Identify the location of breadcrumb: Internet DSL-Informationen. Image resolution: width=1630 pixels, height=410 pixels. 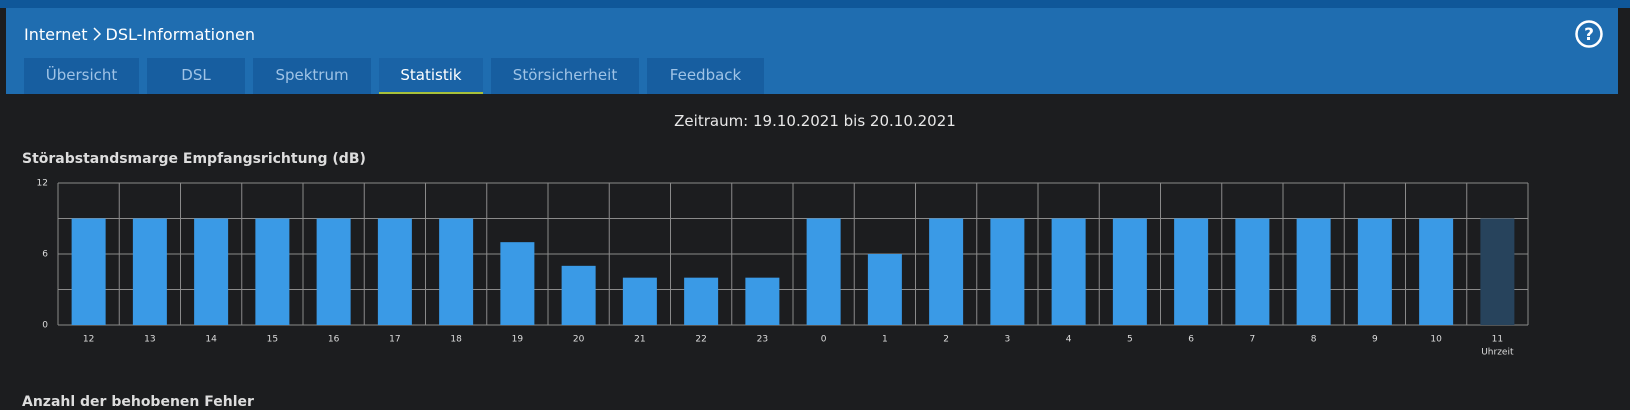
(139, 34).